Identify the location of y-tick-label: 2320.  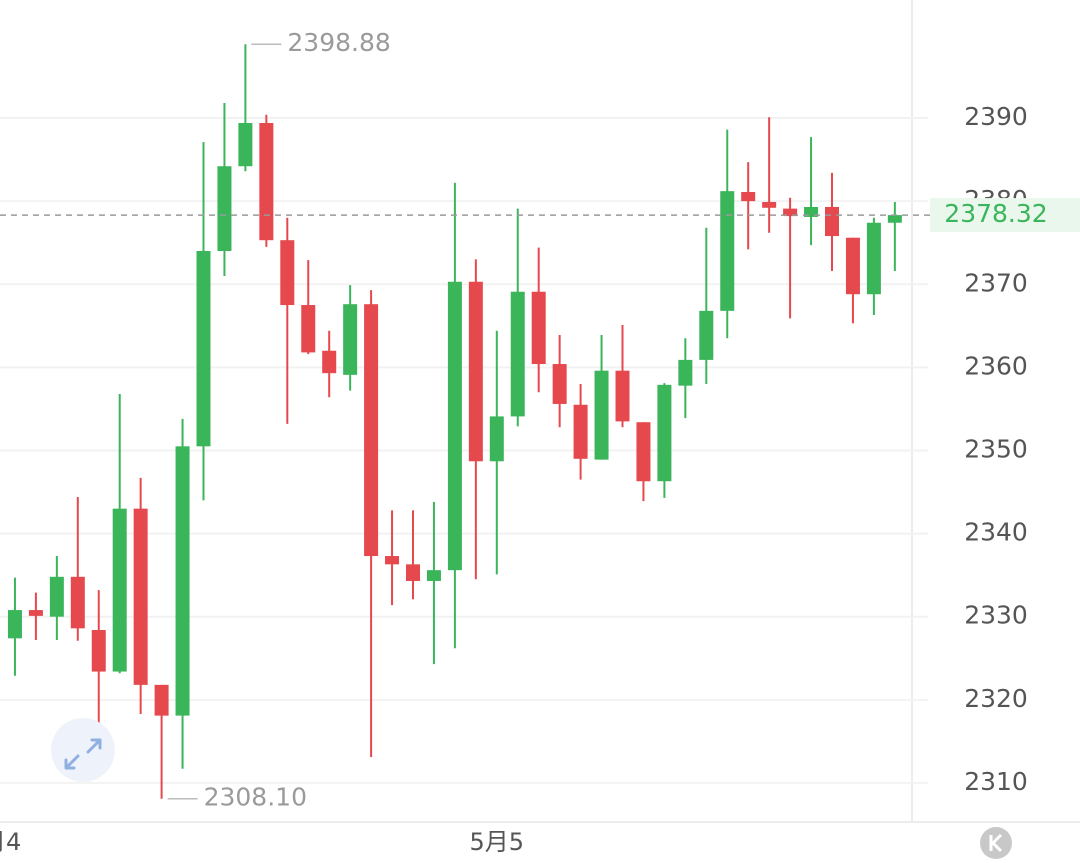
(996, 698).